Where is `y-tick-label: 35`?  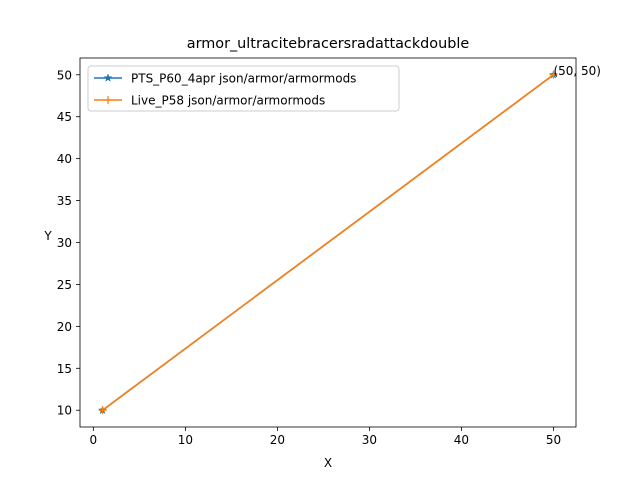 y-tick-label: 35 is located at coordinates (64, 201).